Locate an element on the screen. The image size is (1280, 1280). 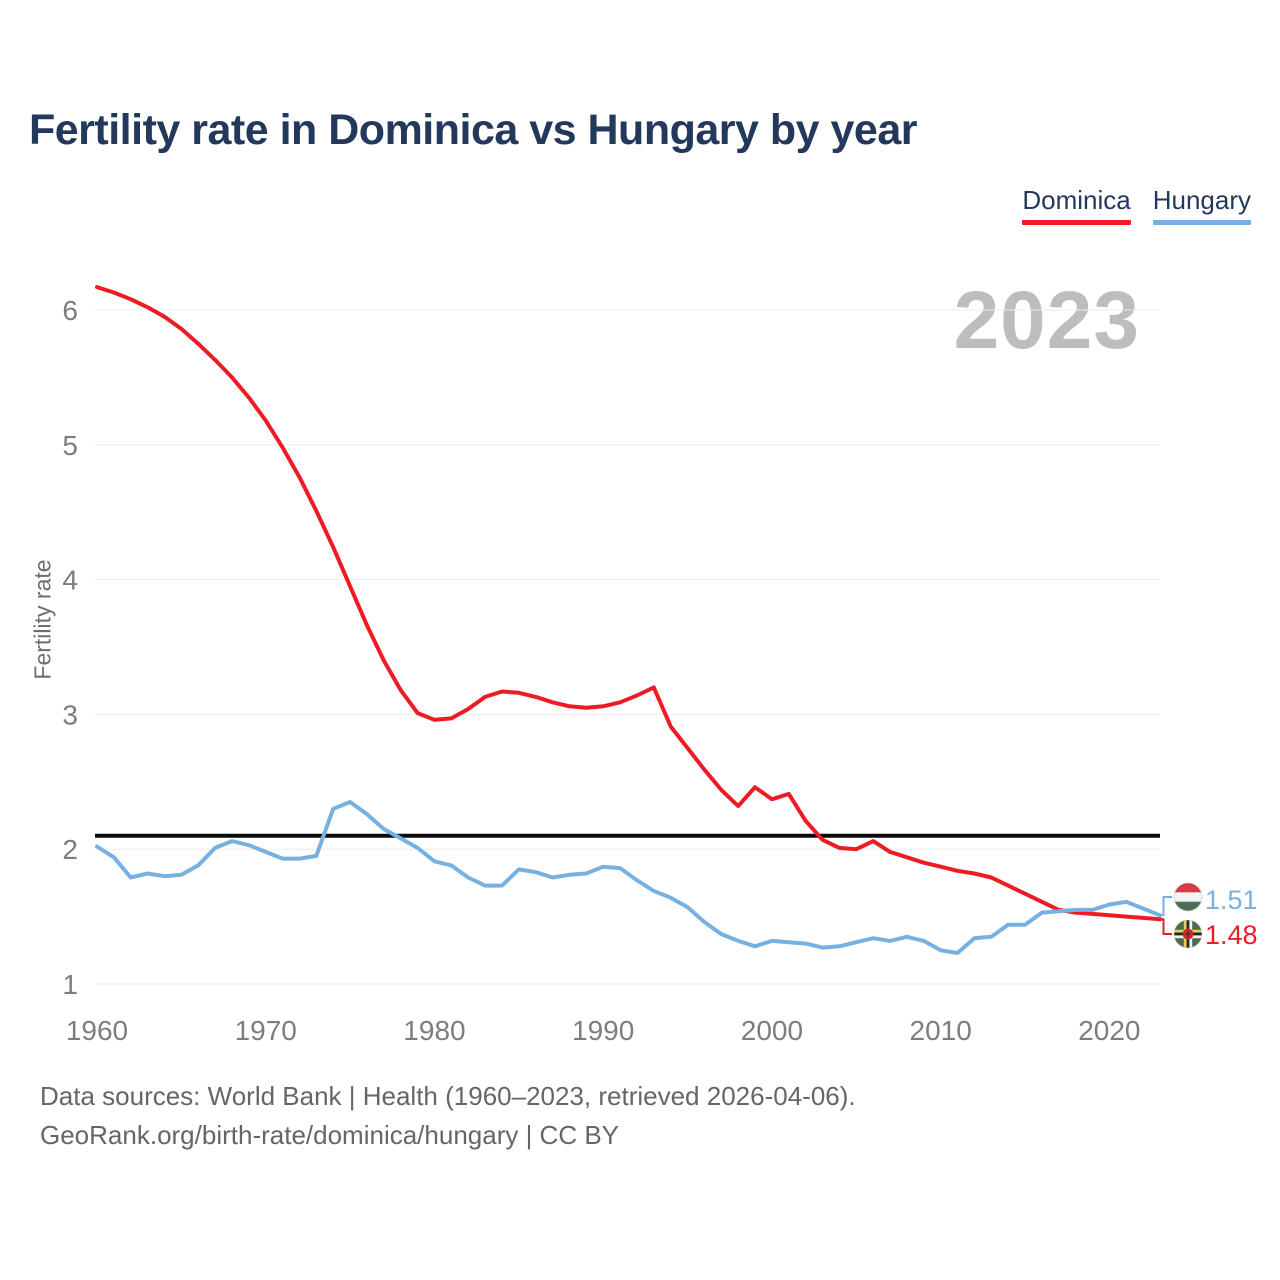
hungary-end-value: 1.51 is located at coordinates (1231, 900).